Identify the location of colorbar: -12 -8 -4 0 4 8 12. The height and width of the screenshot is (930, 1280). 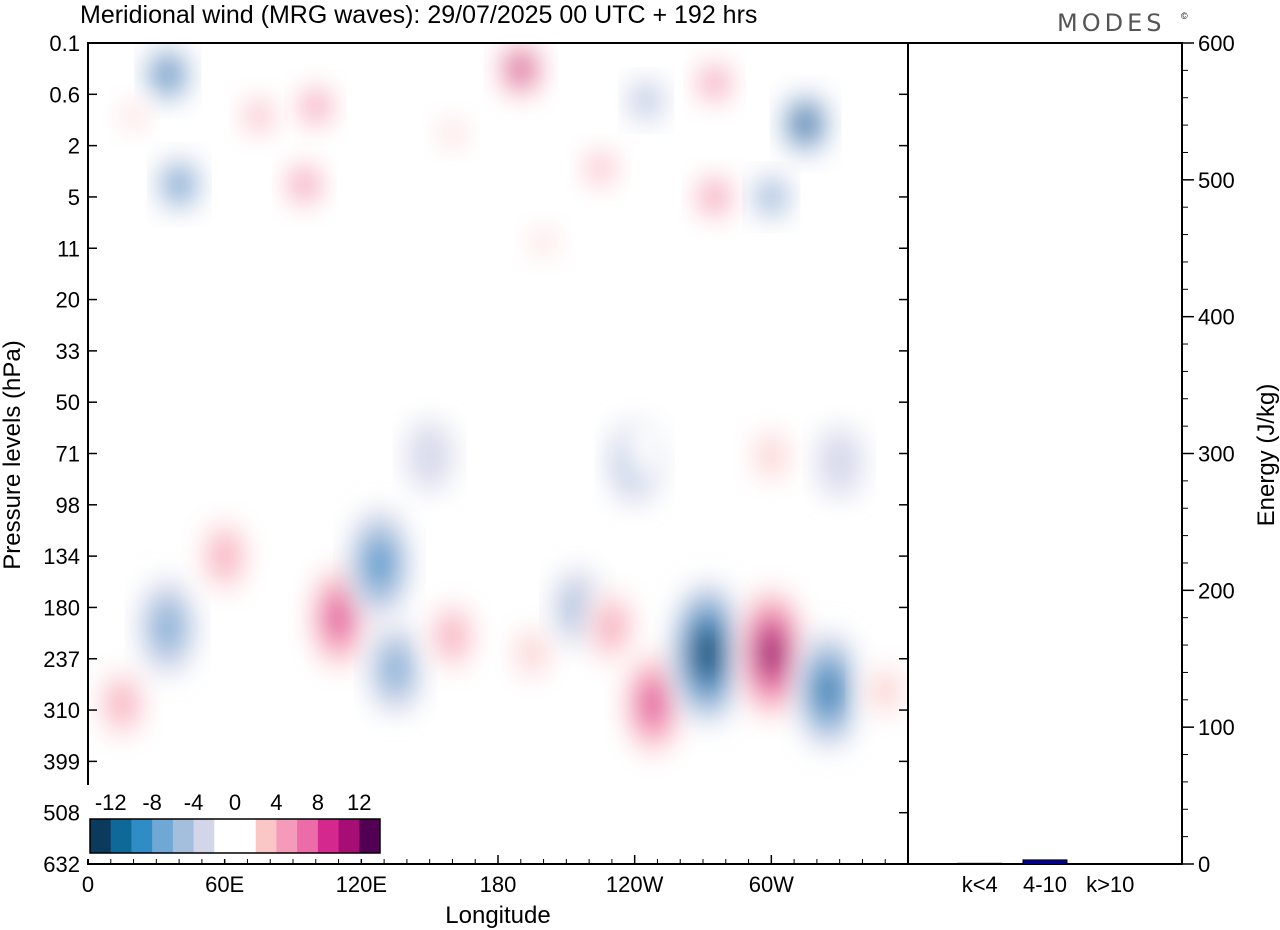
(235, 822).